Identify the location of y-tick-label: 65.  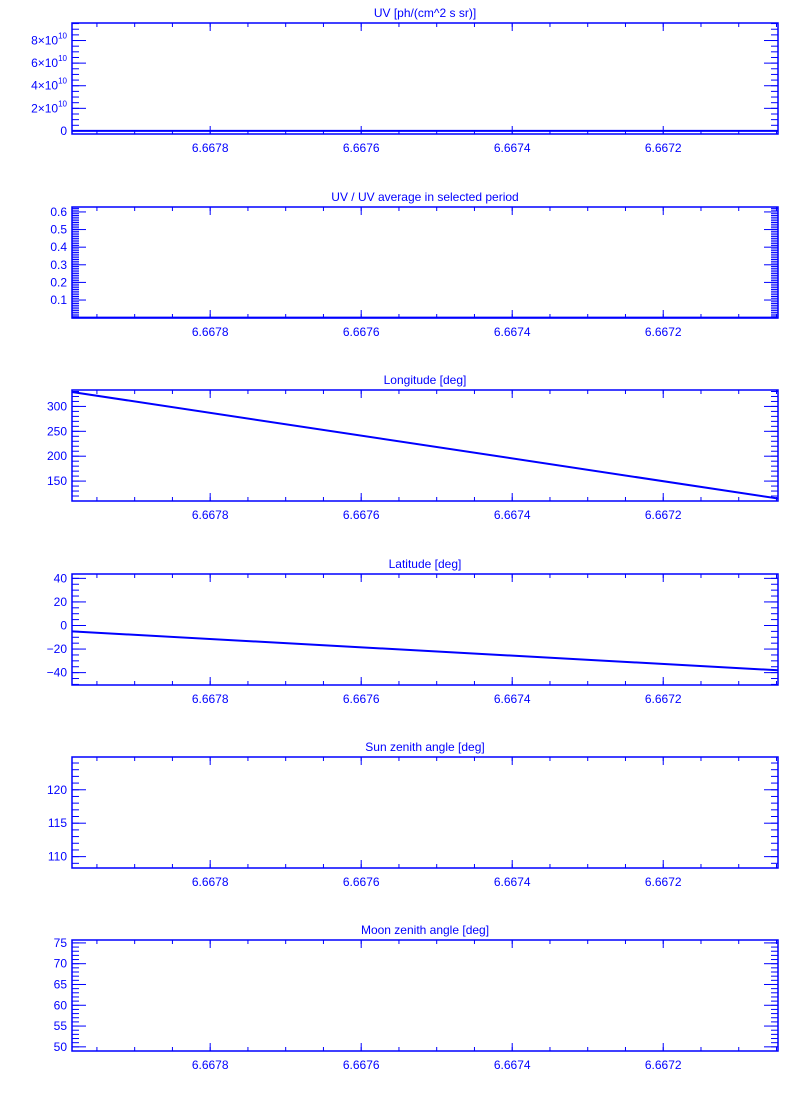
(61, 984).